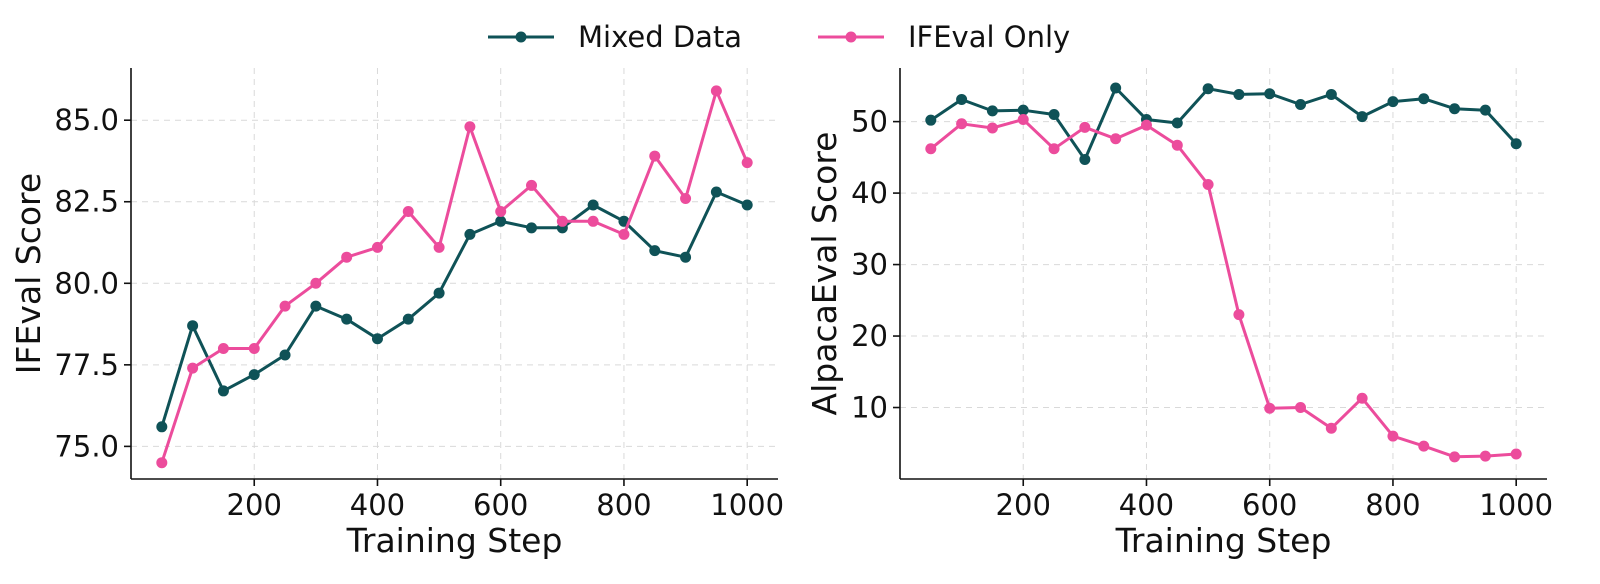 This screenshot has width=1600, height=584. Describe the element at coordinates (1023, 505) in the screenshot. I see `x-tick-label: 200` at that location.